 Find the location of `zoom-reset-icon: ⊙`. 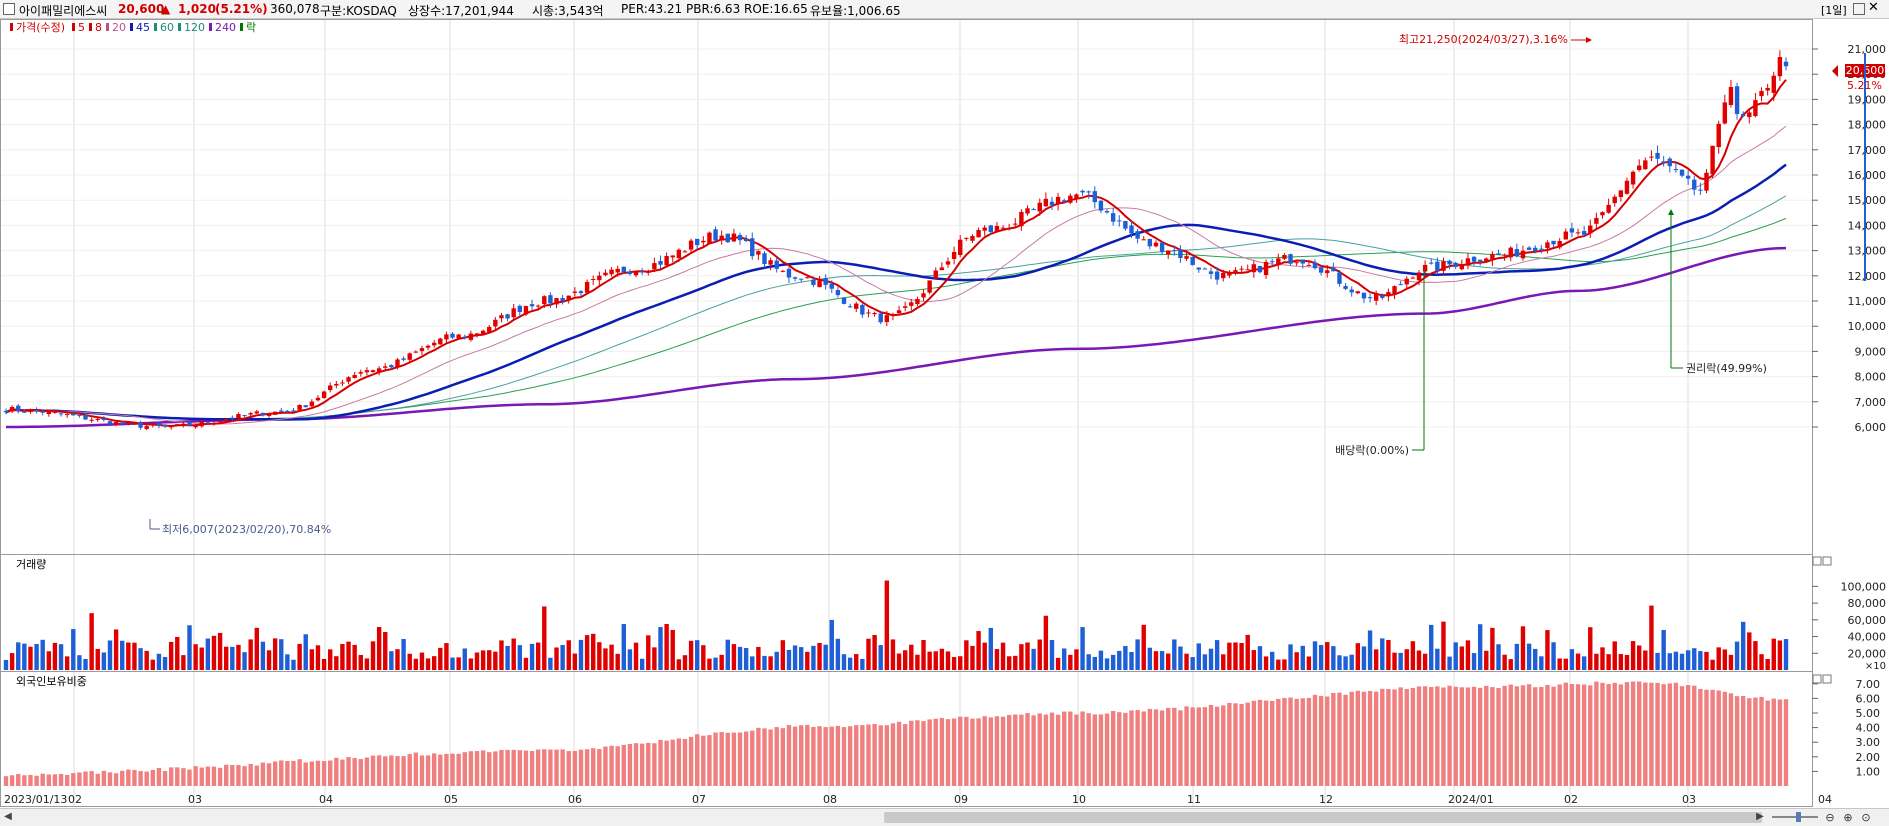

zoom-reset-icon: ⊙ is located at coordinates (1866, 817).